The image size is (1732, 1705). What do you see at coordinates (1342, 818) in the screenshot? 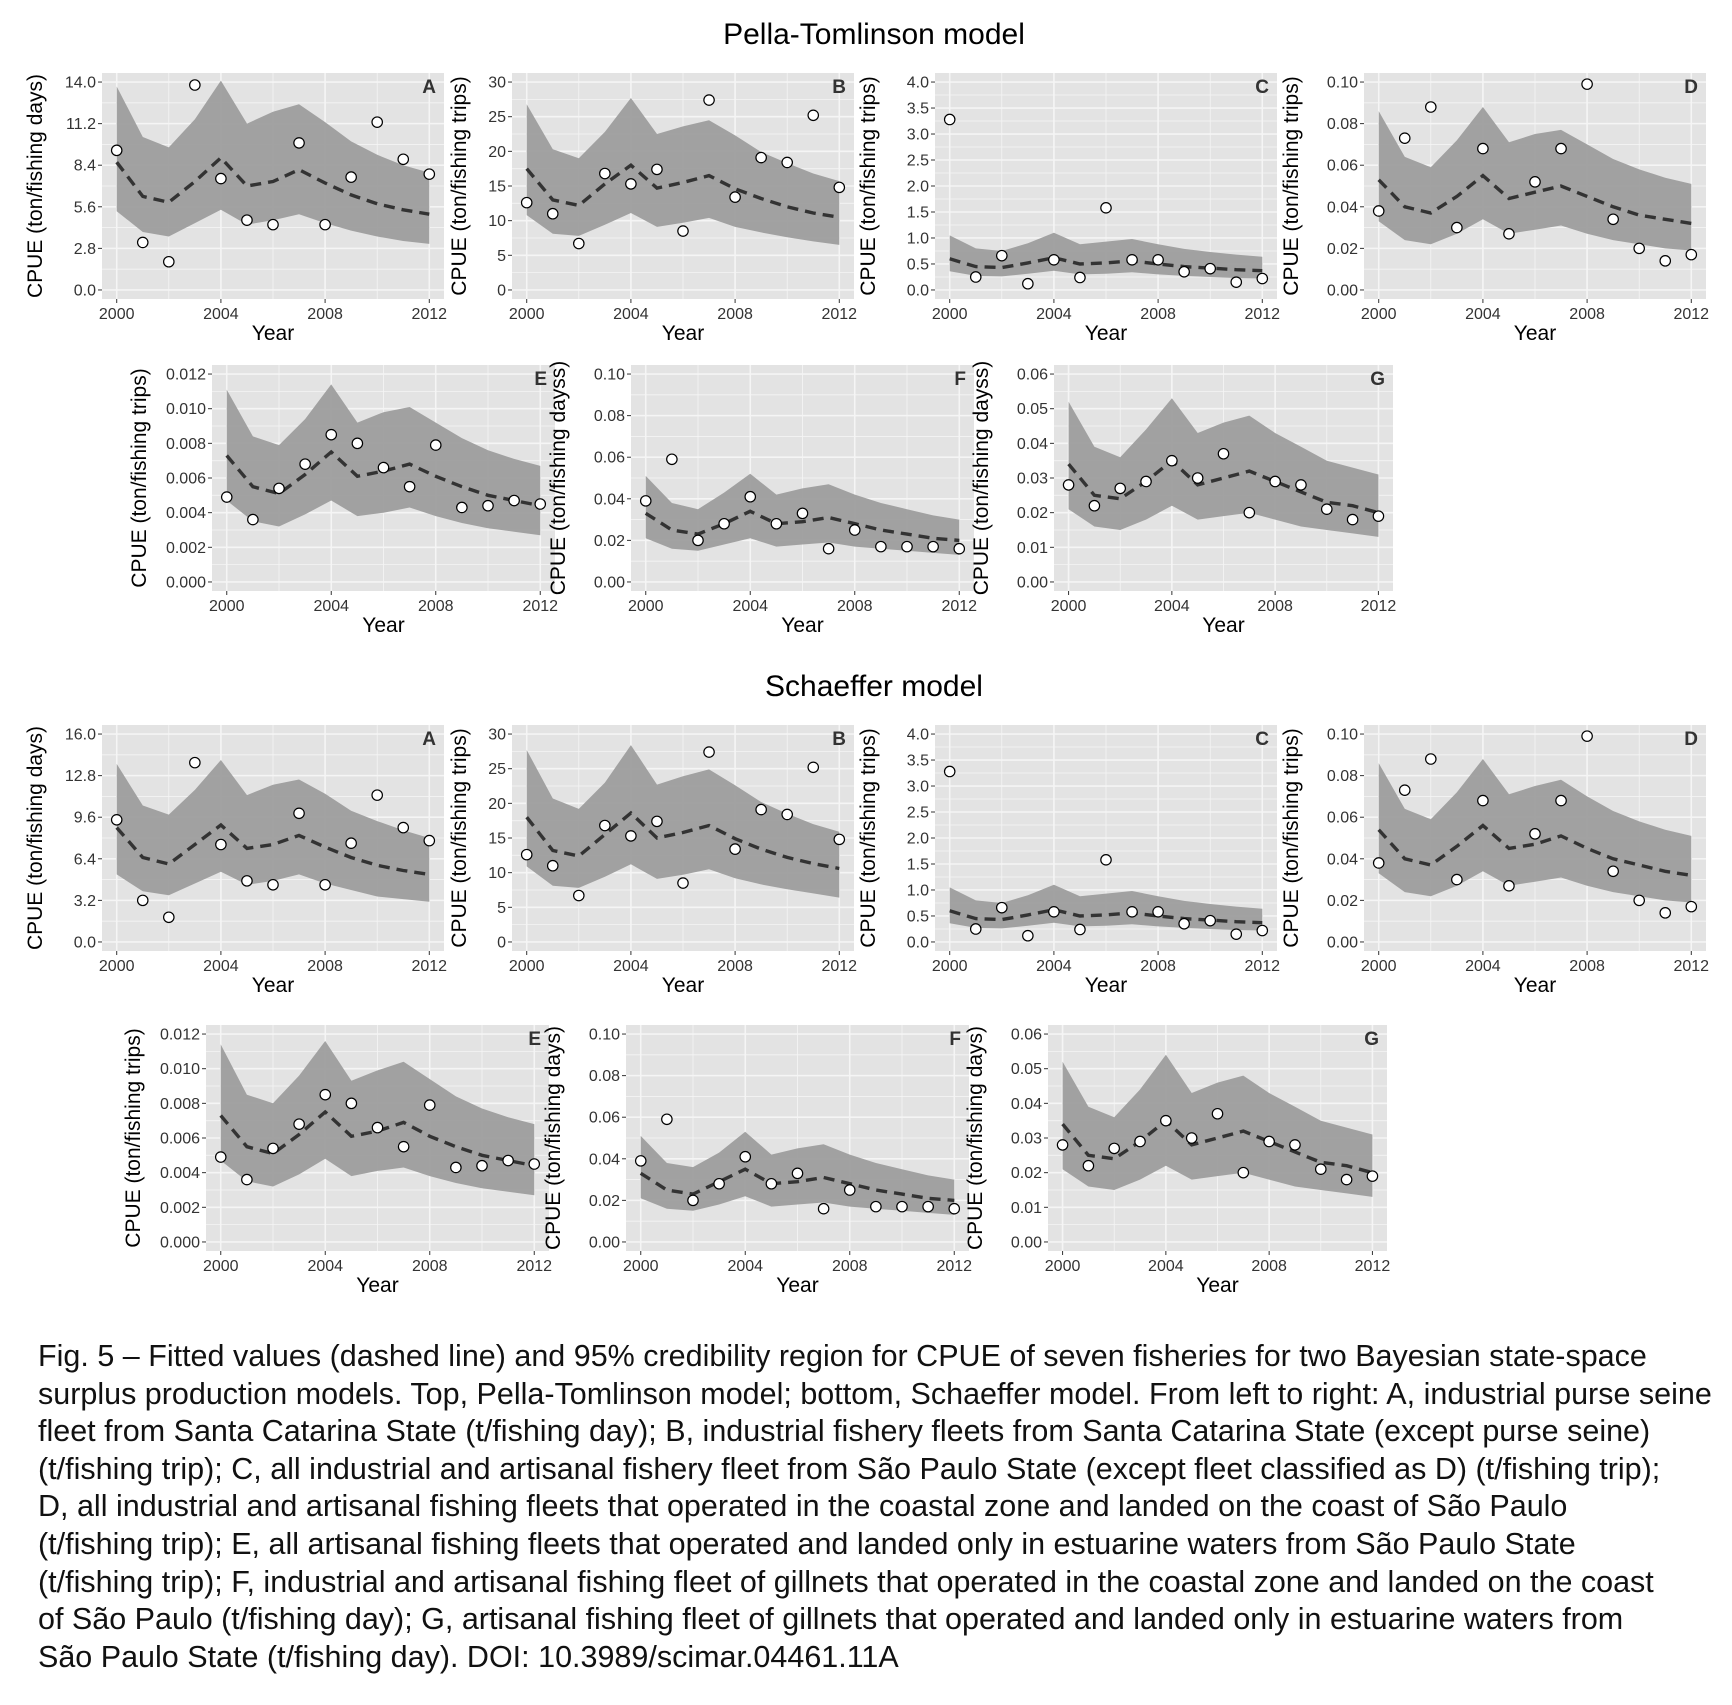
I see `y-tick-label: 0.06` at bounding box center [1342, 818].